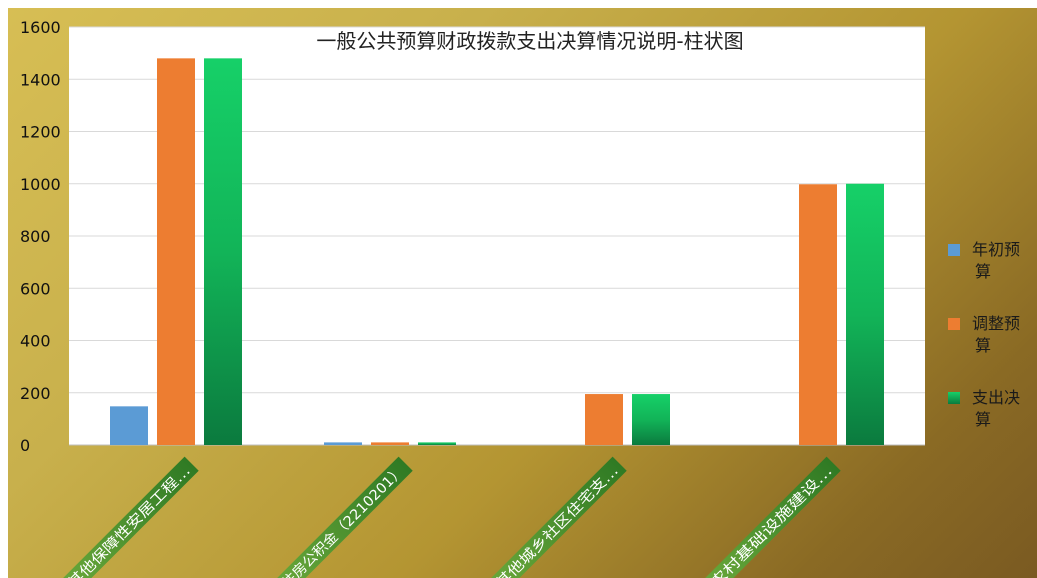 This screenshot has height=578, width=1037. What do you see at coordinates (996, 397) in the screenshot?
I see `legend-label: 支出决` at bounding box center [996, 397].